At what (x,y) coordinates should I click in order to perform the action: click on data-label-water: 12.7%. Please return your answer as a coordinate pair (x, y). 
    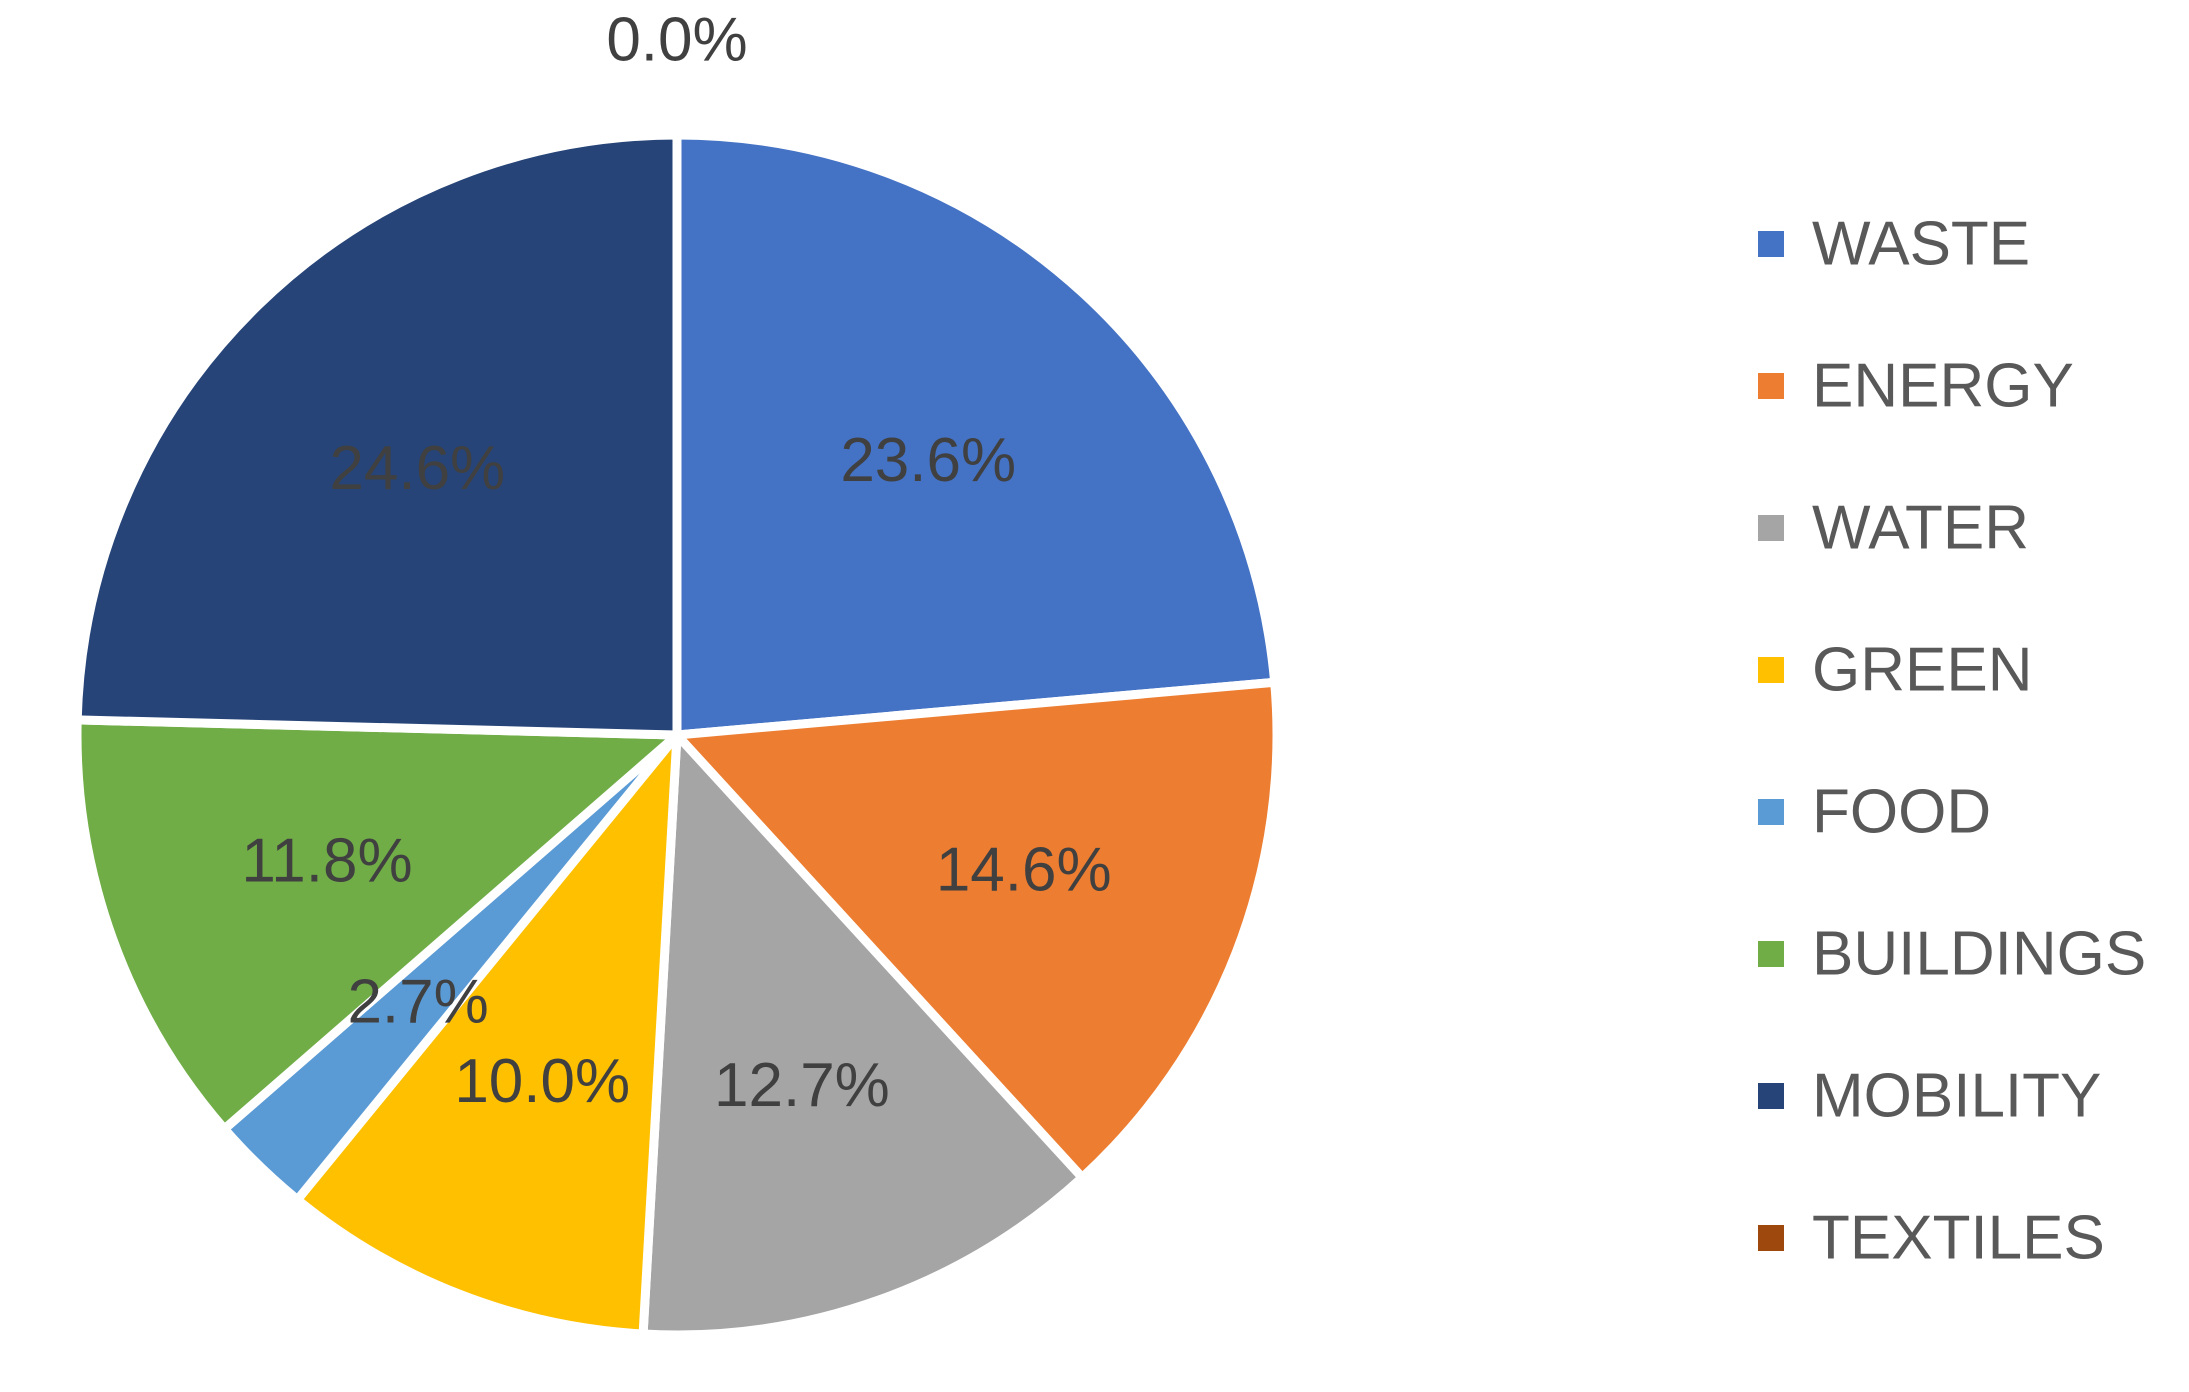
    Looking at the image, I should click on (802, 1085).